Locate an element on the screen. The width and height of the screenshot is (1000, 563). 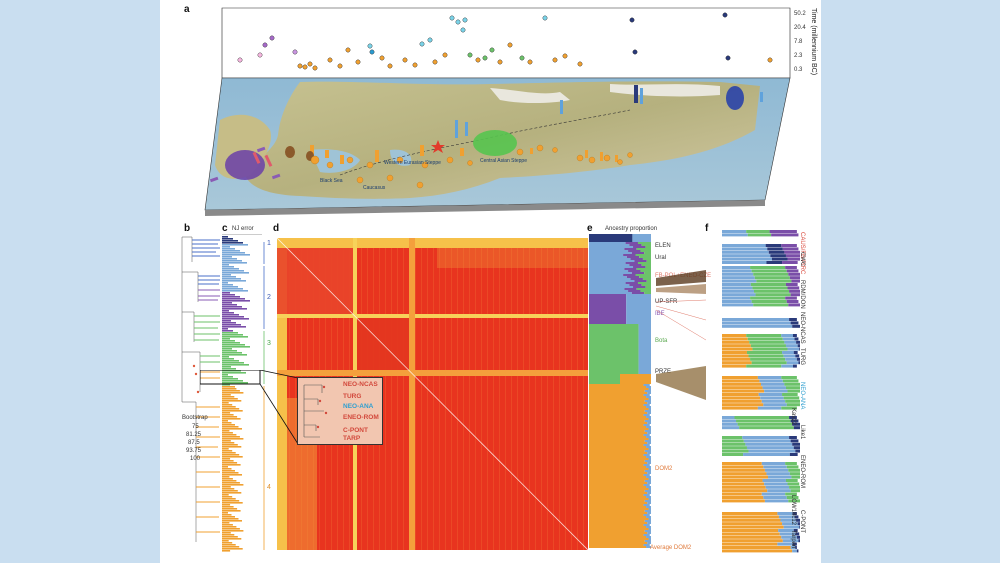
cluster-2: 2 is located at coordinates (269, 297).